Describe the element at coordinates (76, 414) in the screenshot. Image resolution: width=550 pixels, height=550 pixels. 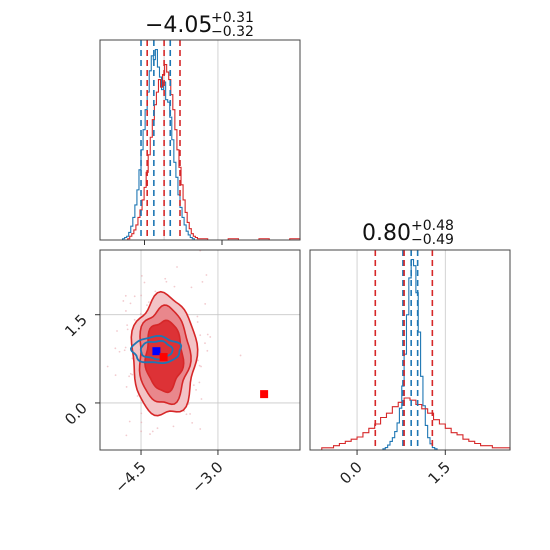
I see `joint-ytick-label: 0.0` at that location.